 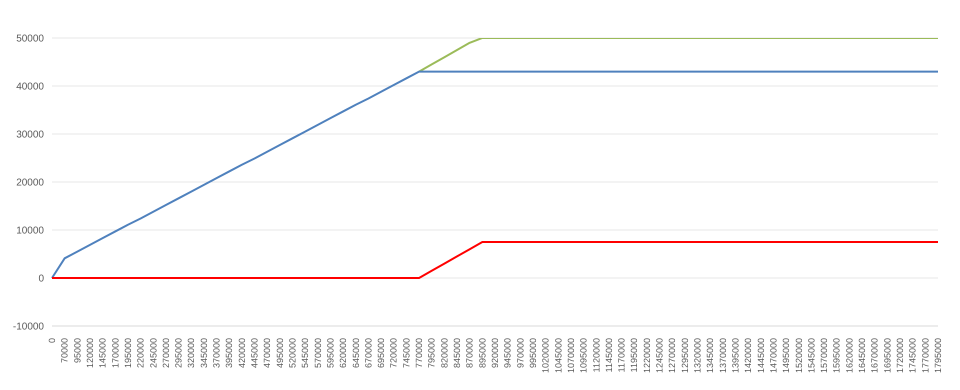 What do you see at coordinates (317, 353) in the screenshot?
I see `x-tick-label: 570000` at bounding box center [317, 353].